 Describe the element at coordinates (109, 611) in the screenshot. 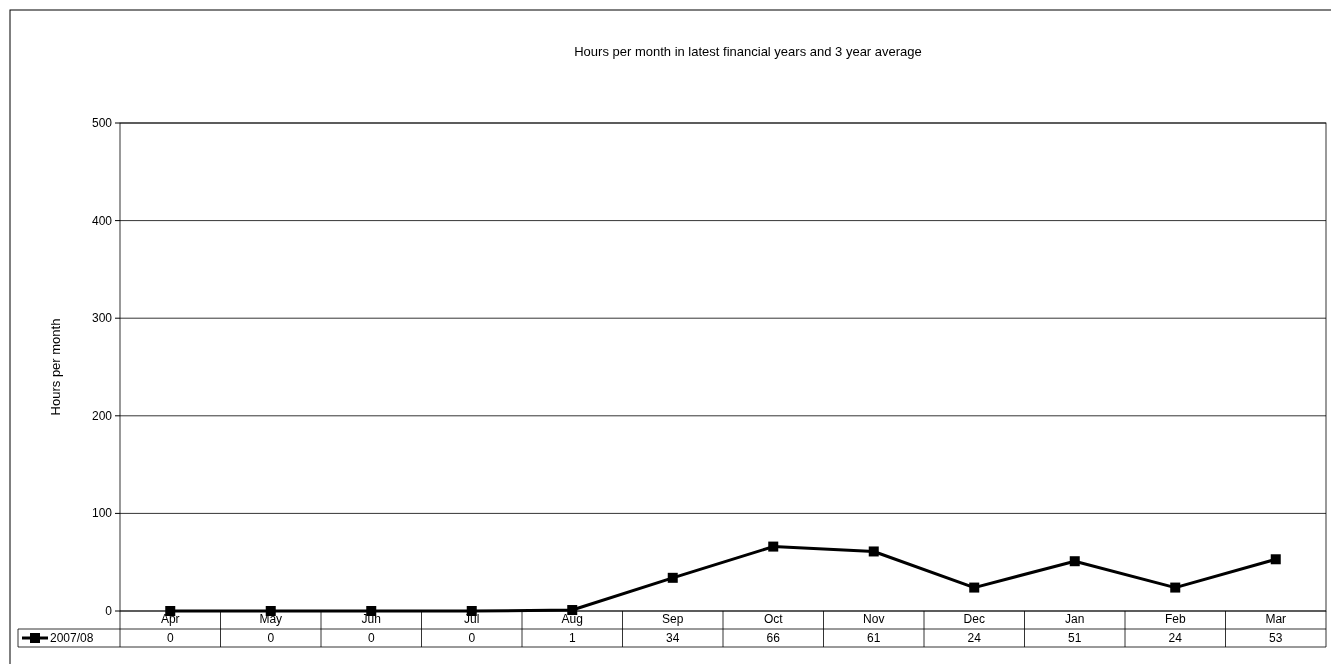

I see `y-tick-label: 0` at that location.